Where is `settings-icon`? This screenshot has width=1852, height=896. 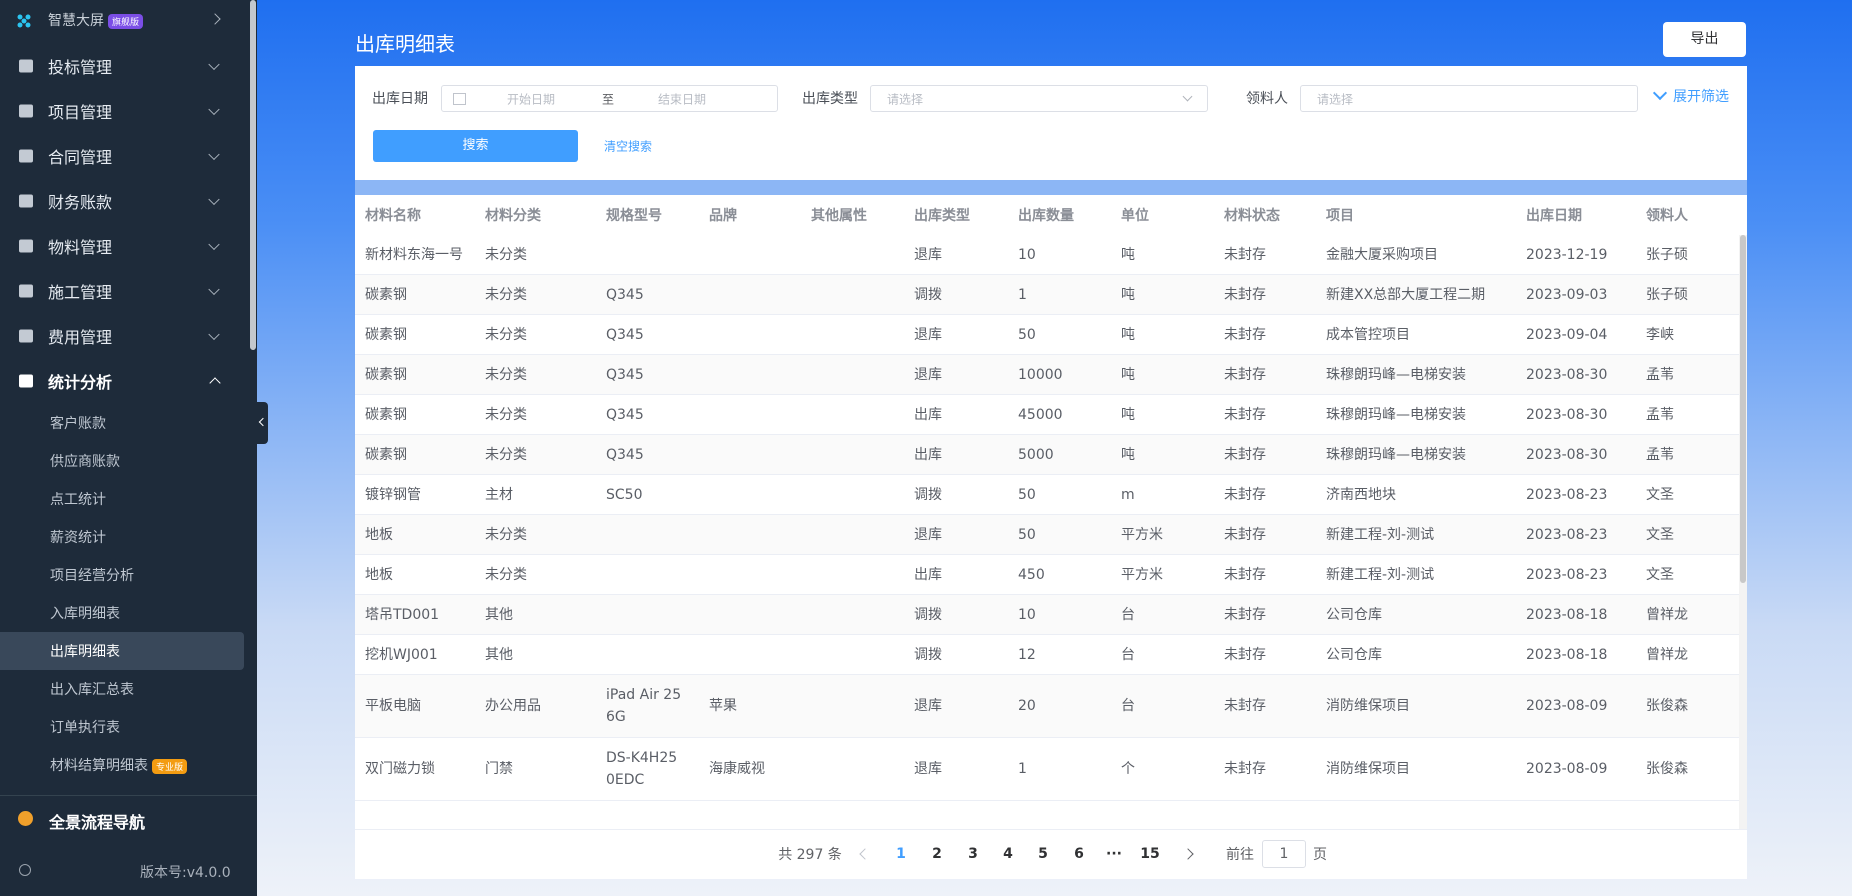 settings-icon is located at coordinates (25, 870).